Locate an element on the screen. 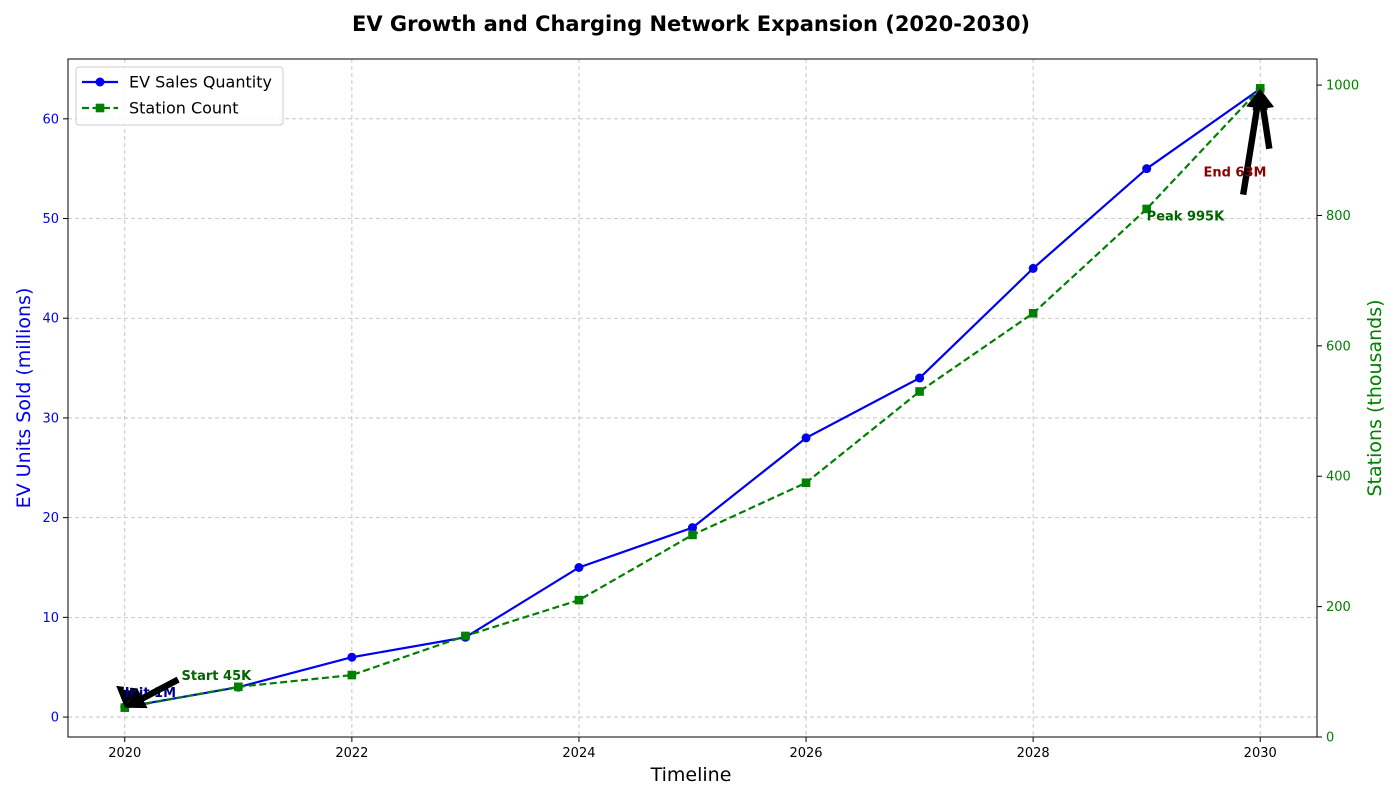 Image resolution: width=1400 pixels, height=800 pixels. x-tick-label: 2030 is located at coordinates (1260, 753).